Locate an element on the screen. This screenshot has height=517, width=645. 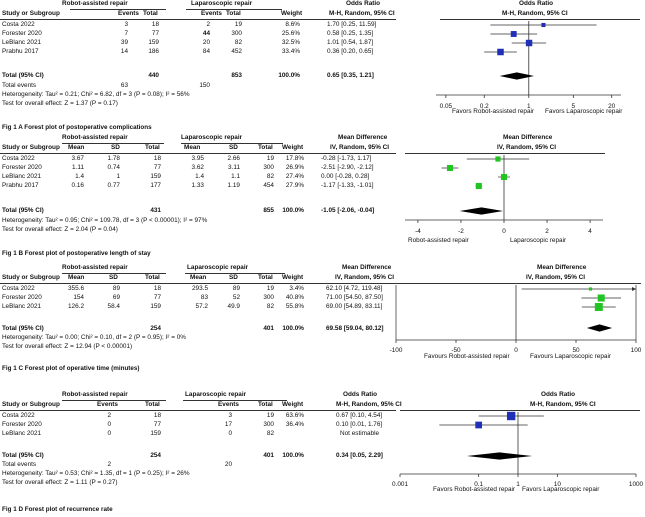
axis-tick-label: 1000 is located at coordinates (636, 484).